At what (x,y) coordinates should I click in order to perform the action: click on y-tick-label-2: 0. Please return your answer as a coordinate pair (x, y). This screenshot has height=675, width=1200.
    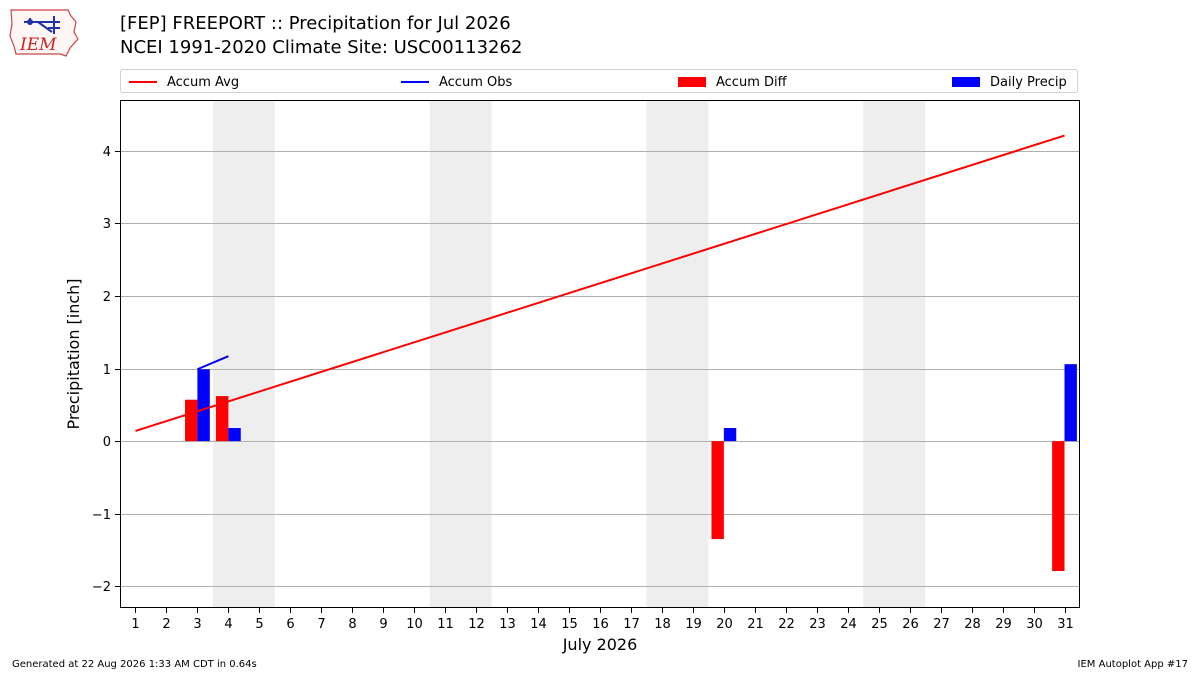
    Looking at the image, I should click on (107, 442).